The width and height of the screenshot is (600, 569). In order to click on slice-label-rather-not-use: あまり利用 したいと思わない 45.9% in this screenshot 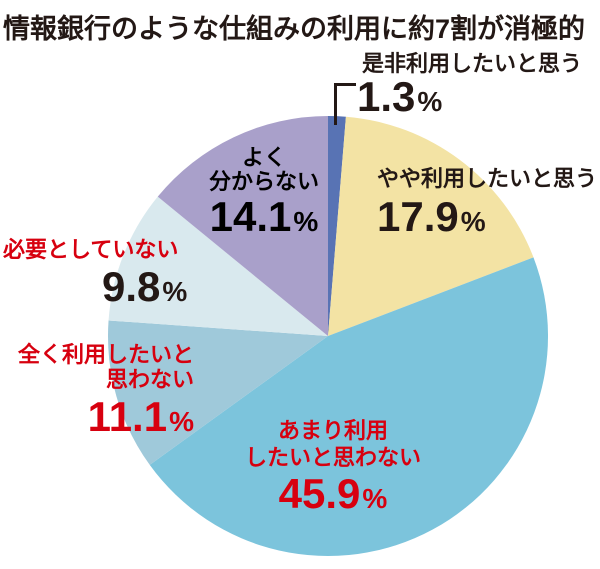, I will do `click(333, 466)`.